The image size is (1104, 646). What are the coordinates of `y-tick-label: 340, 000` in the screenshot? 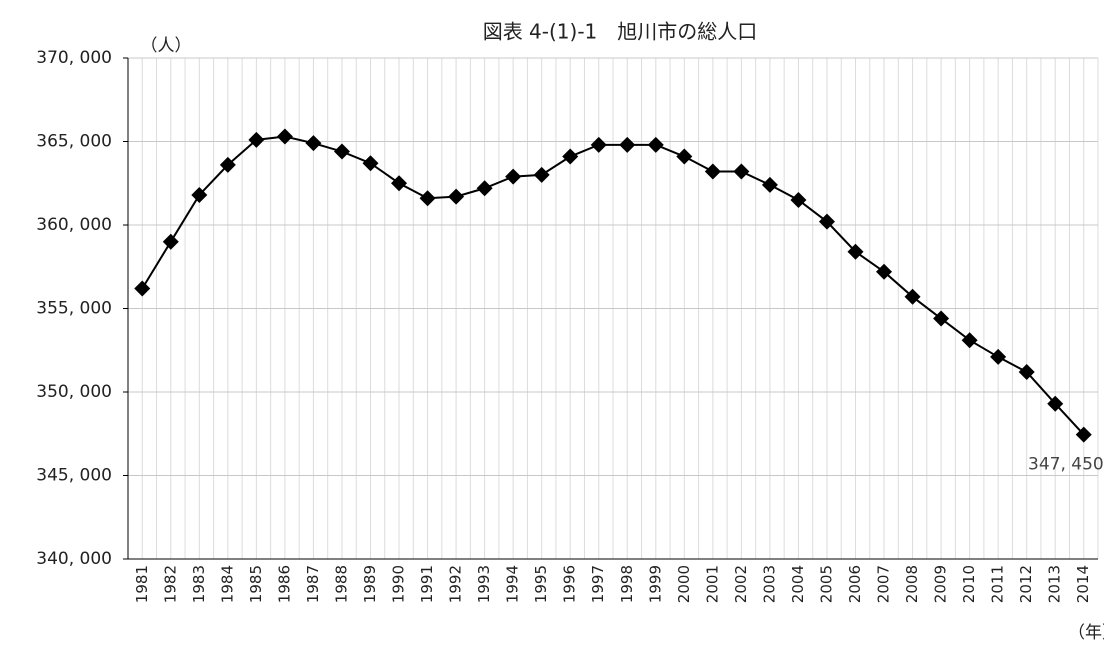 It's located at (74, 559).